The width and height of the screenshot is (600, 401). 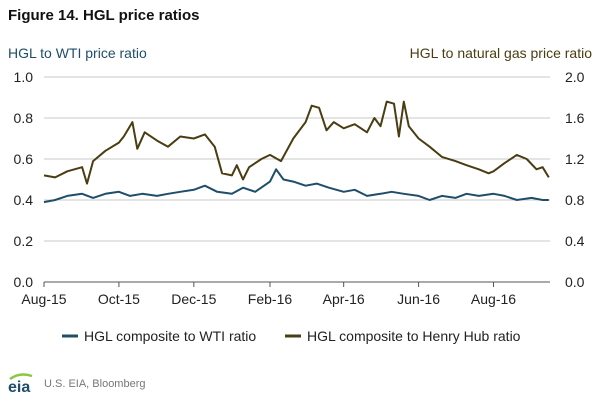 What do you see at coordinates (170, 336) in the screenshot?
I see `legend-label: HGL composite to WTI ratio` at bounding box center [170, 336].